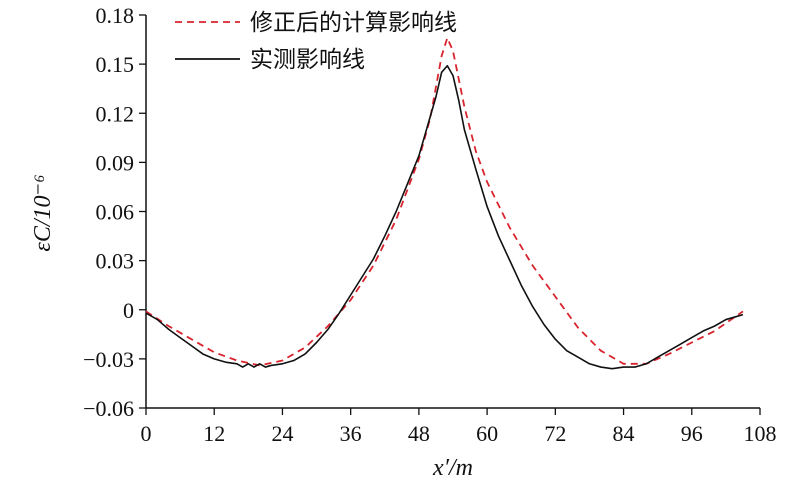  Describe the element at coordinates (115, 15) in the screenshot. I see `y-tick-label: 0.18` at that location.